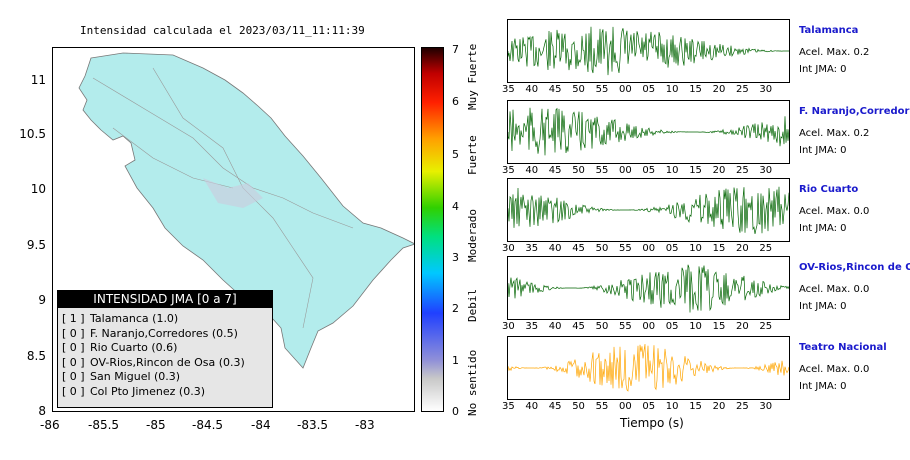  I want to click on legend-item: [ 0 ] San Miguel (0.3), so click(121, 376).